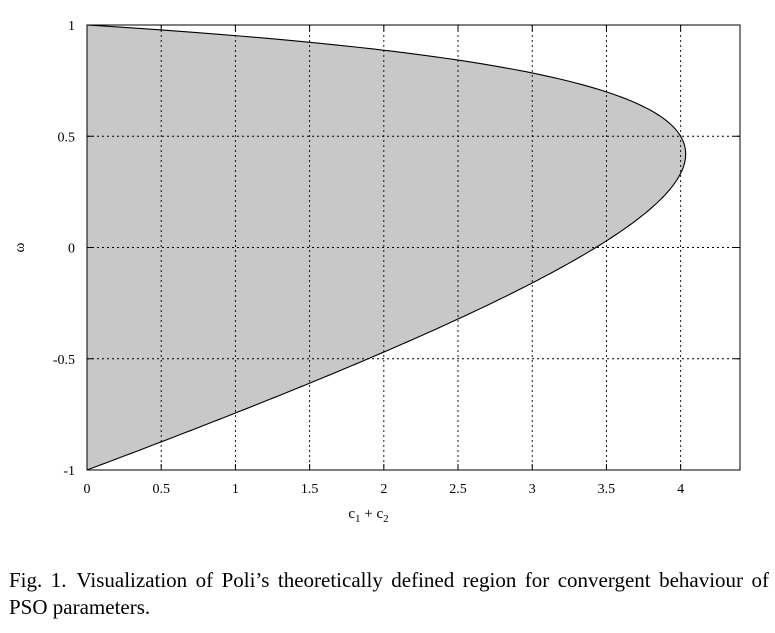 This screenshot has width=775, height=633. I want to click on x-tick-label-4: 2, so click(383, 489).